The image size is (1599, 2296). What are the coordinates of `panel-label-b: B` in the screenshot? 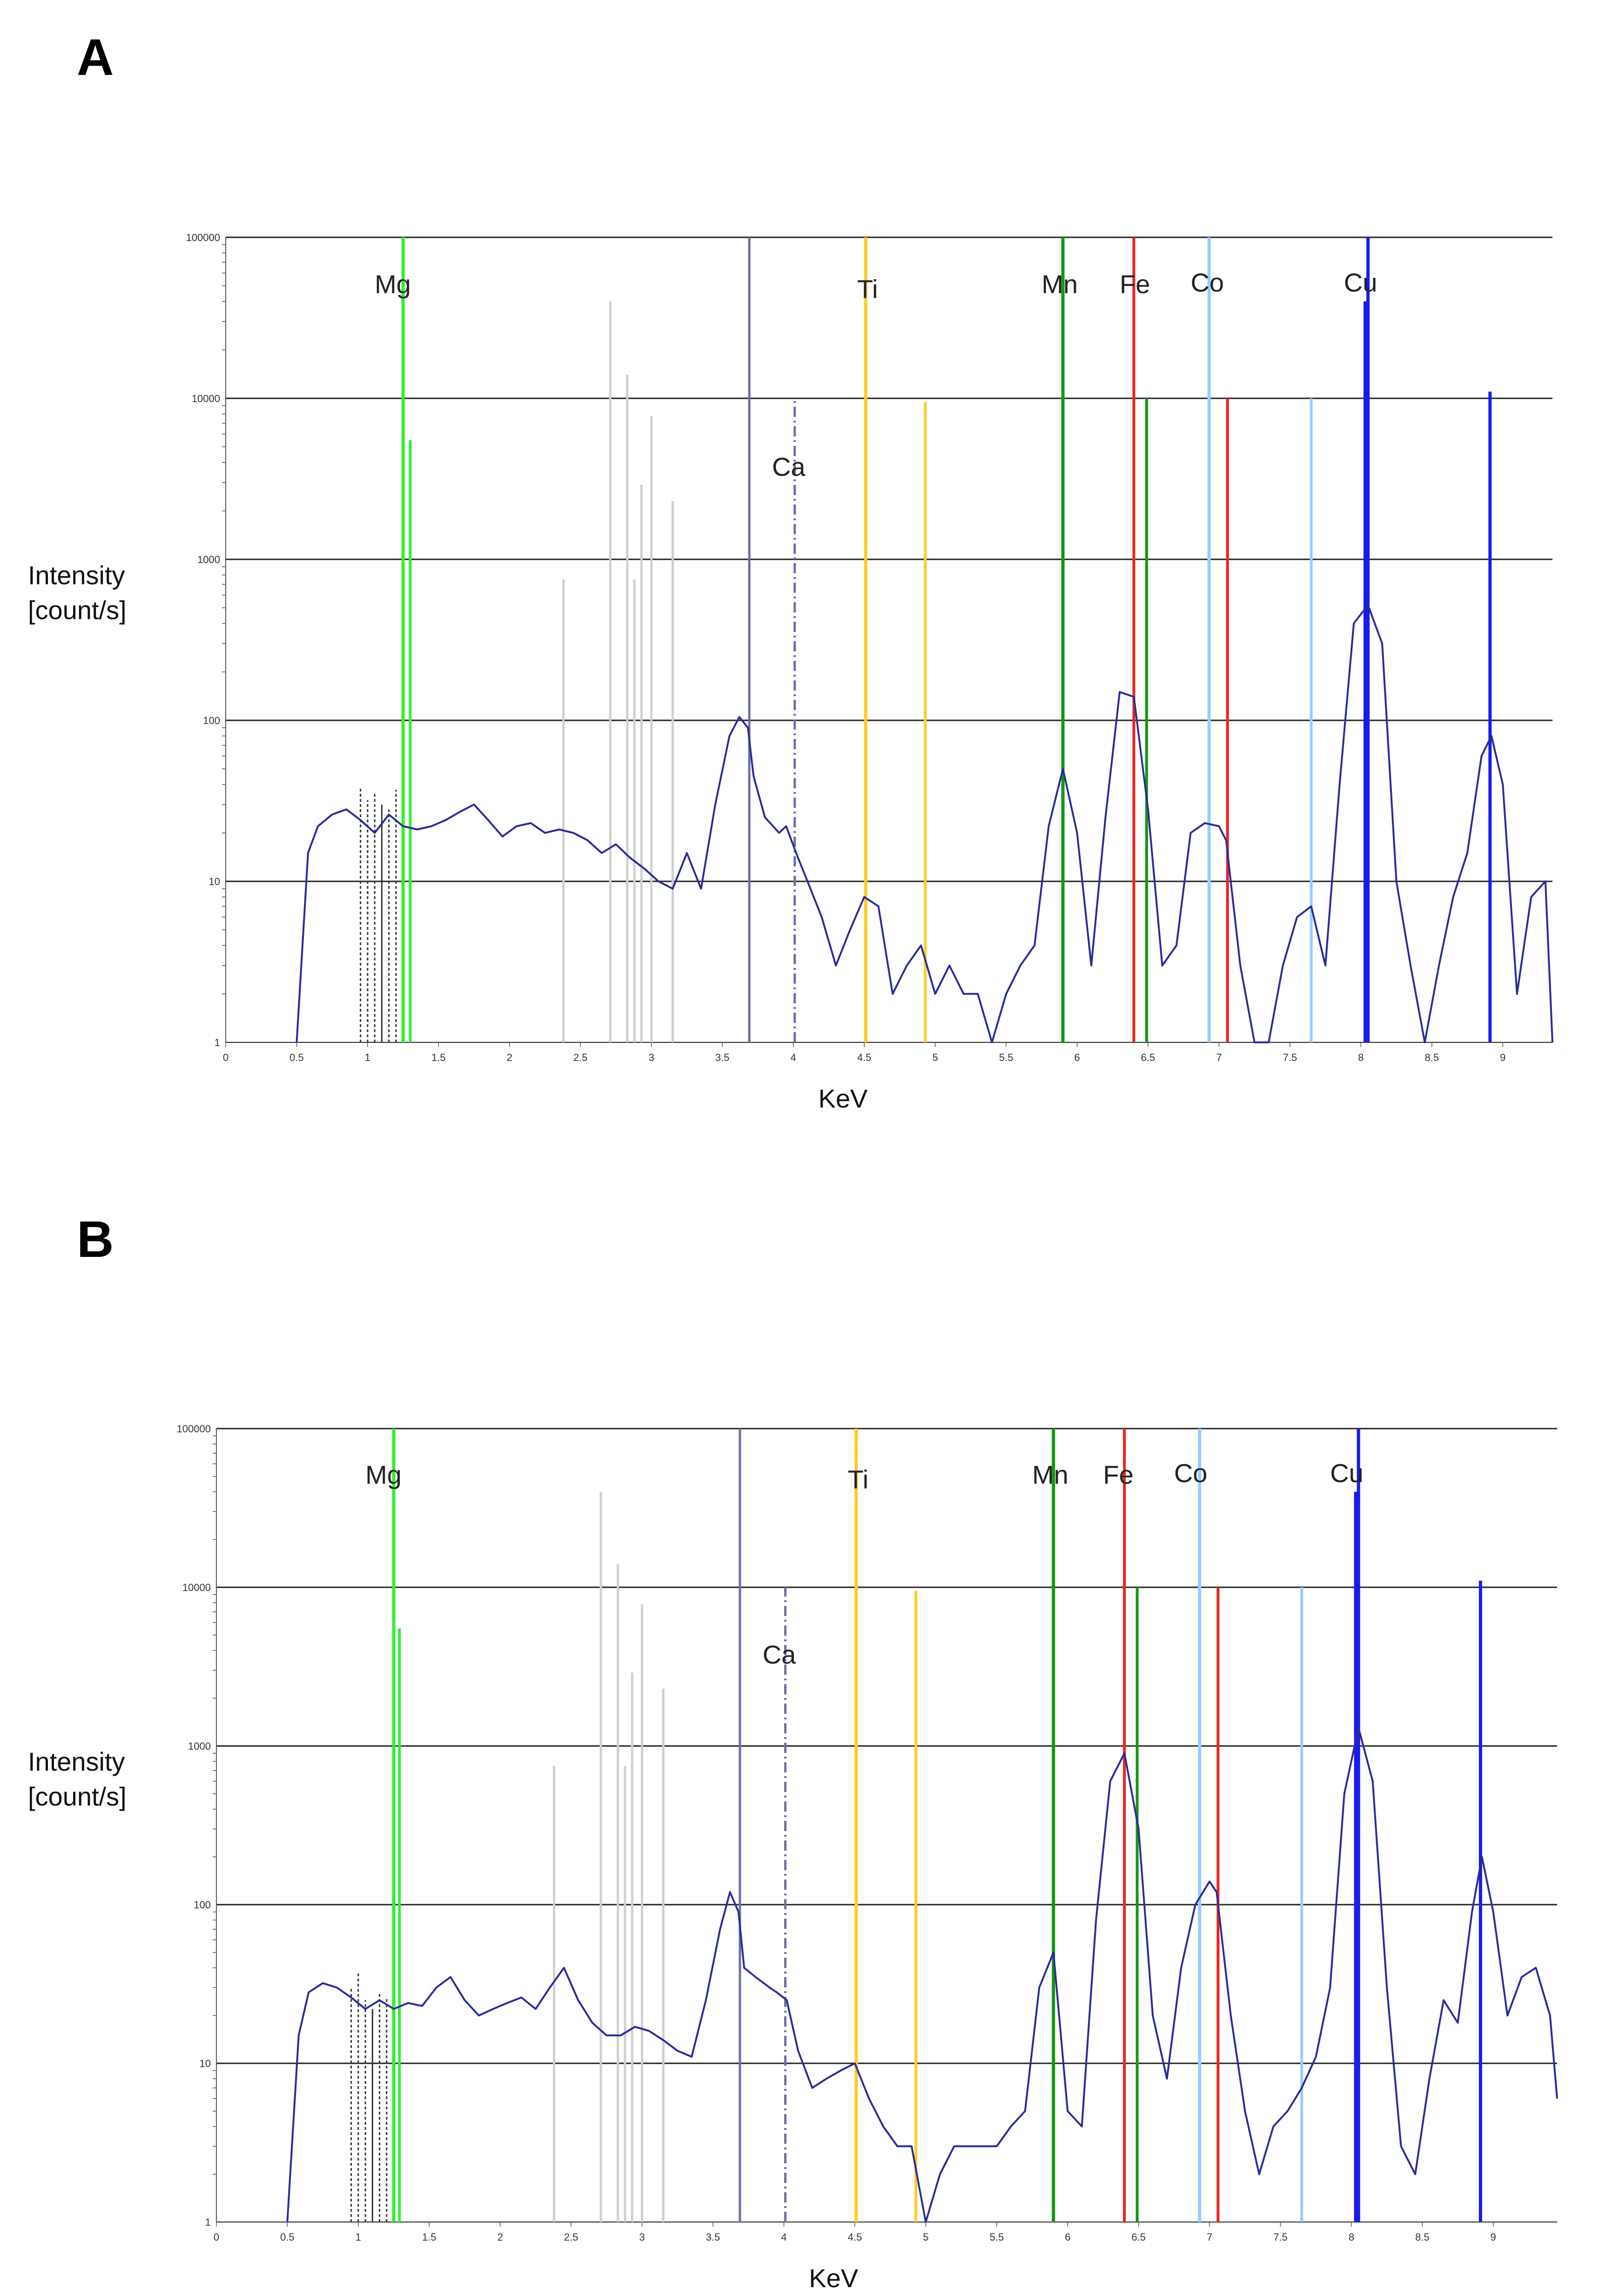 It's located at (95, 1239).